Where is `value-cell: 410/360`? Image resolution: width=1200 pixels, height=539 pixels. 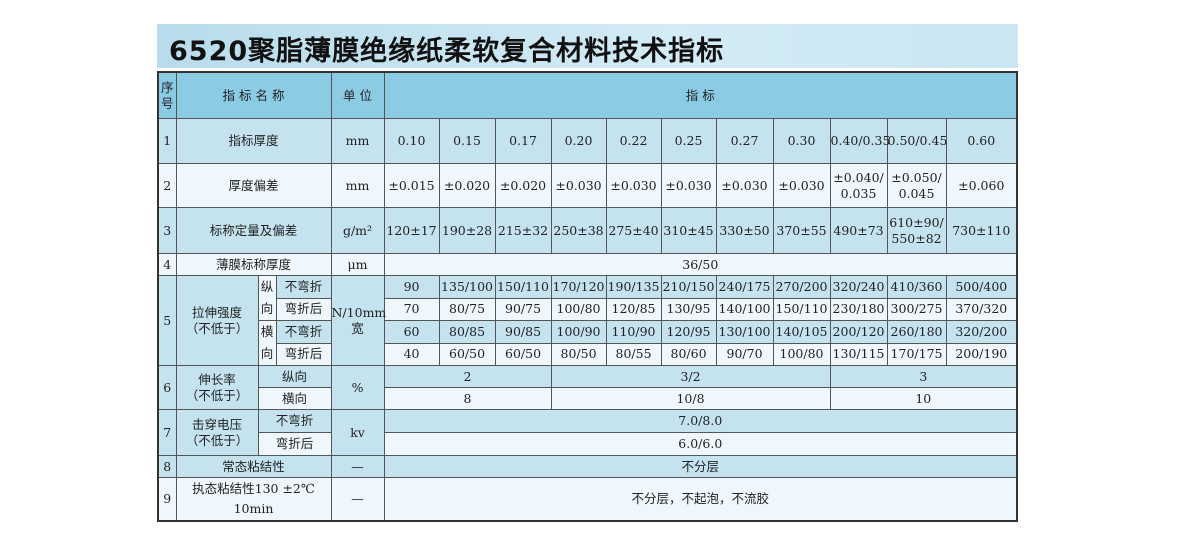
value-cell: 410/360 is located at coordinates (916, 287).